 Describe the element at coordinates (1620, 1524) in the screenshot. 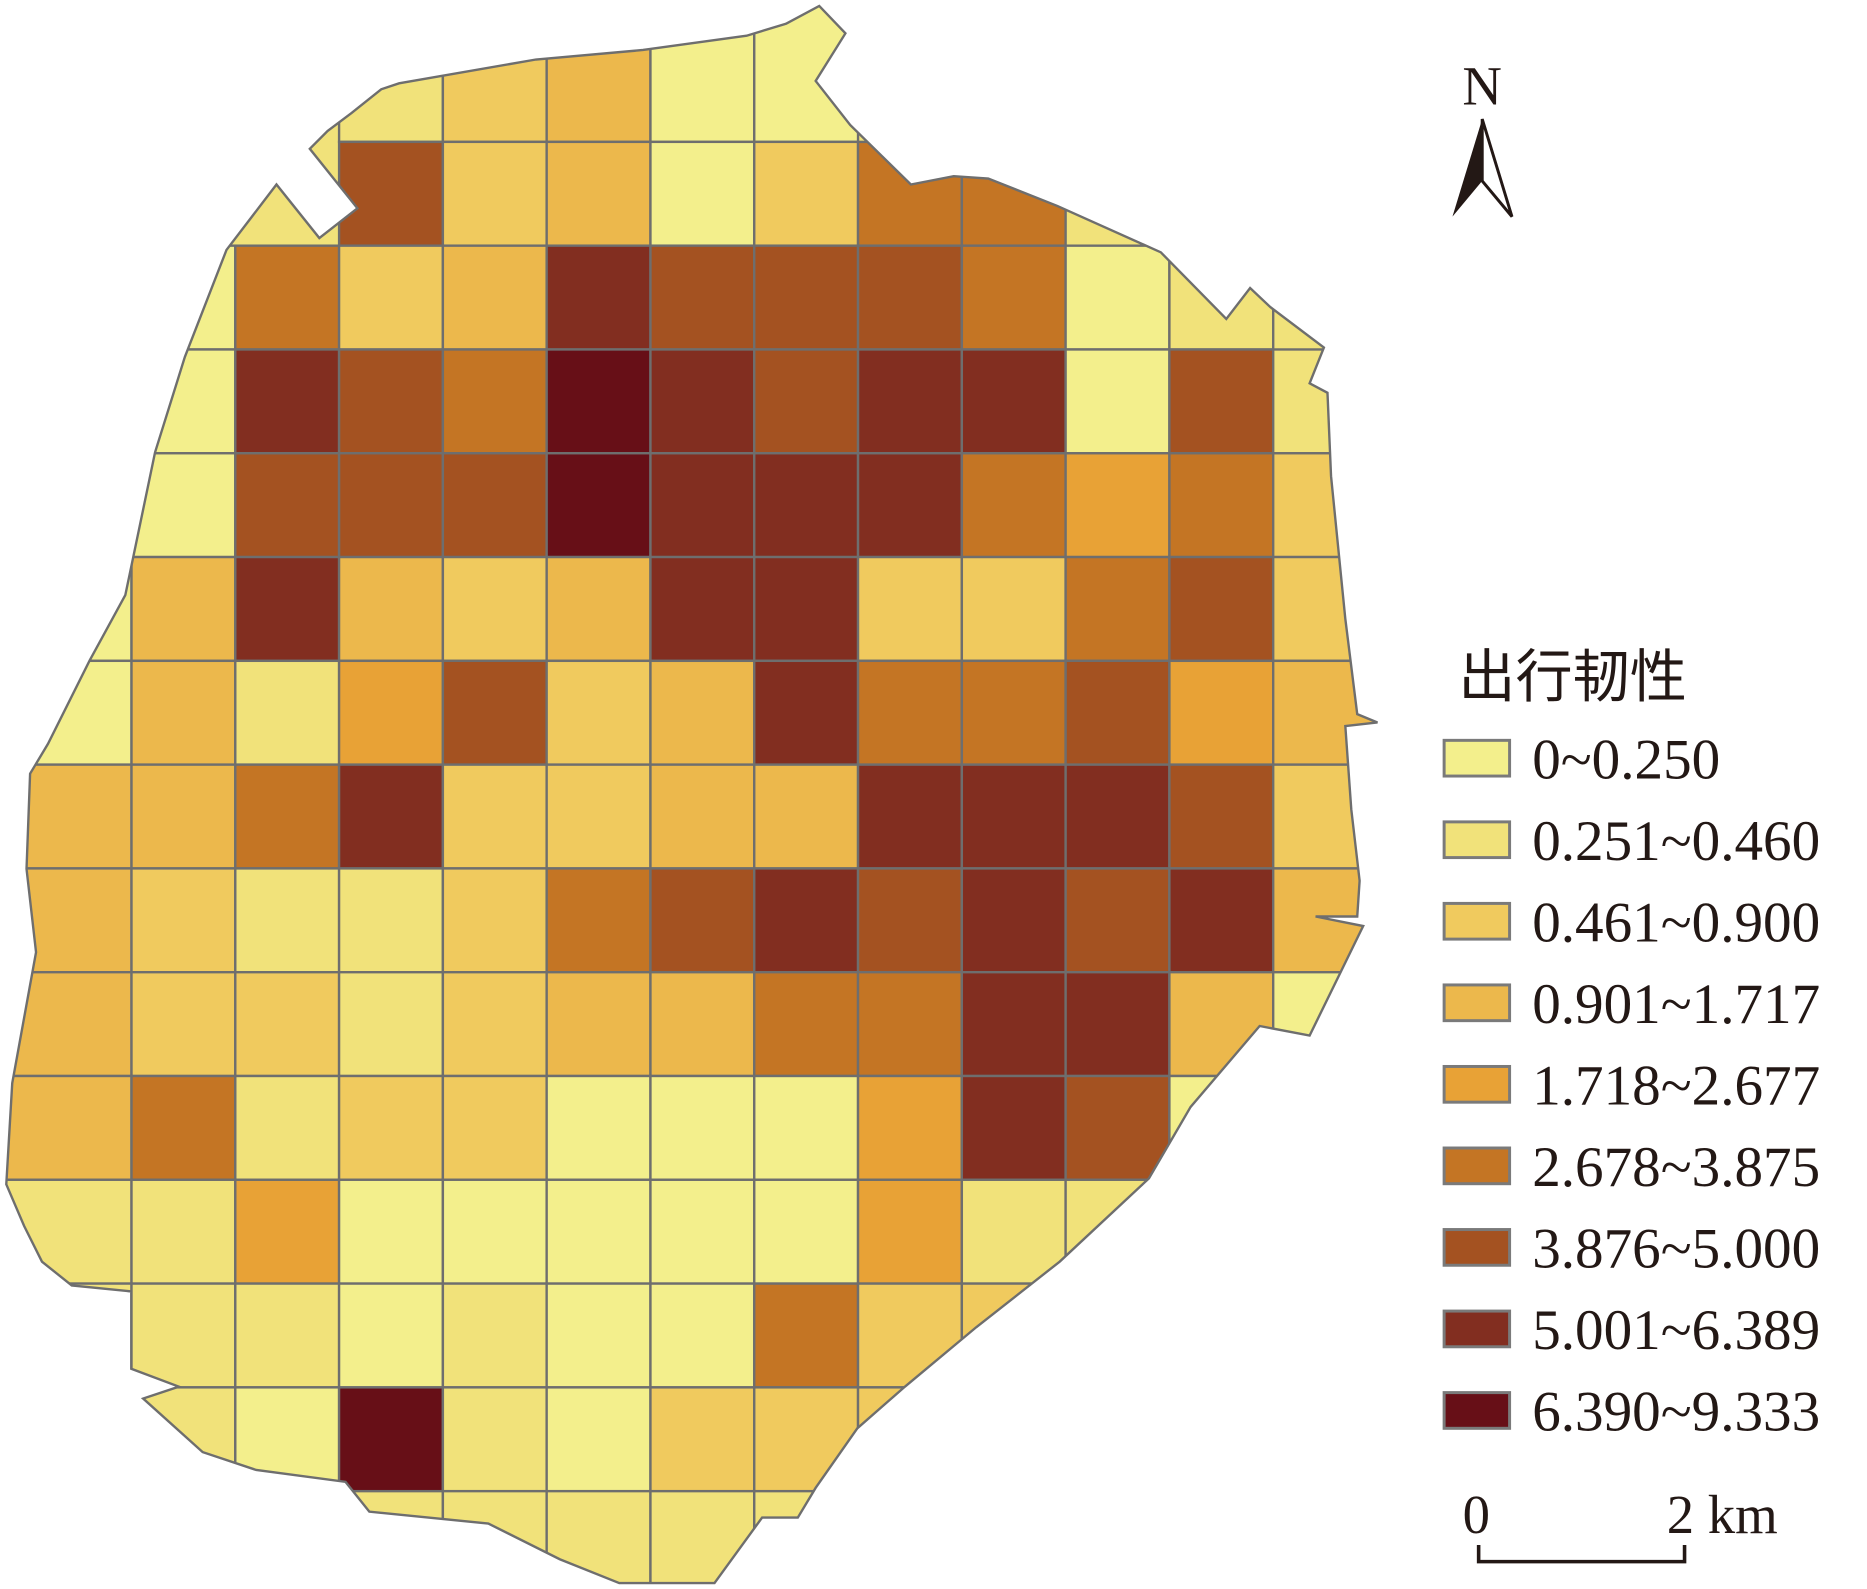

I see `scale-bar: 0 2 km` at that location.